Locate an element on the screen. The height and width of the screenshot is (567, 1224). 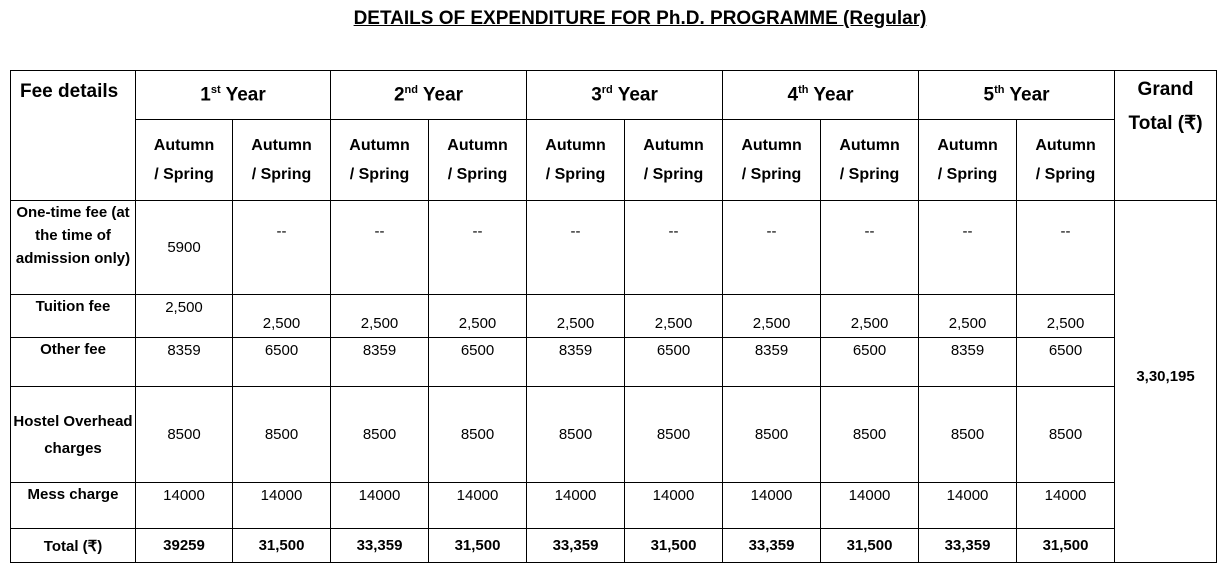
cell-value: 5900 is located at coordinates (184, 247).